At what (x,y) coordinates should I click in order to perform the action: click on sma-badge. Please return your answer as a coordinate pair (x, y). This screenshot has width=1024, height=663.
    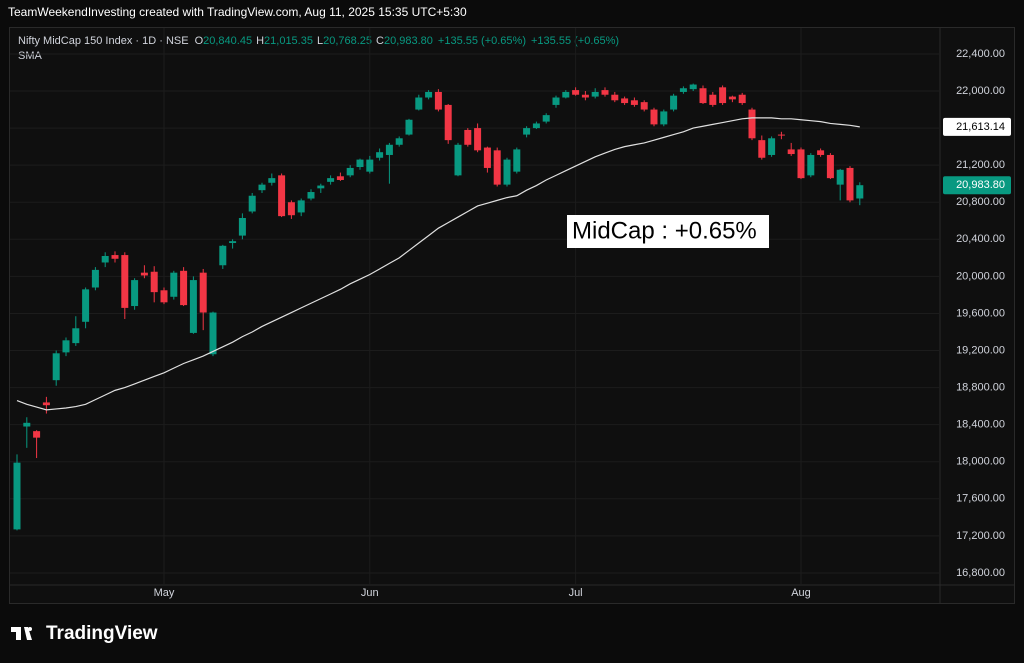
    Looking at the image, I should click on (977, 126).